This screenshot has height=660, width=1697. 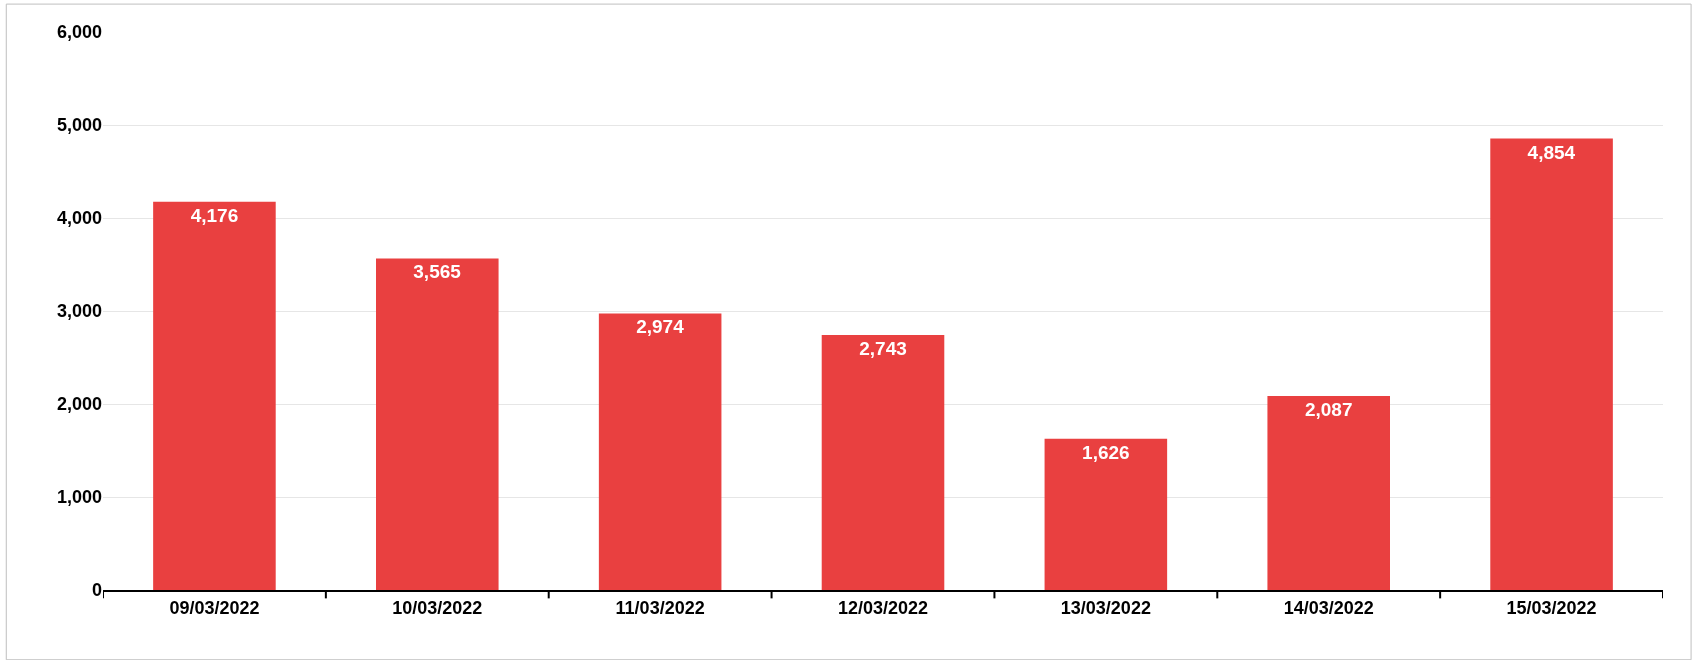 I want to click on x-tick-label: 10/03/2022, so click(x=437, y=607).